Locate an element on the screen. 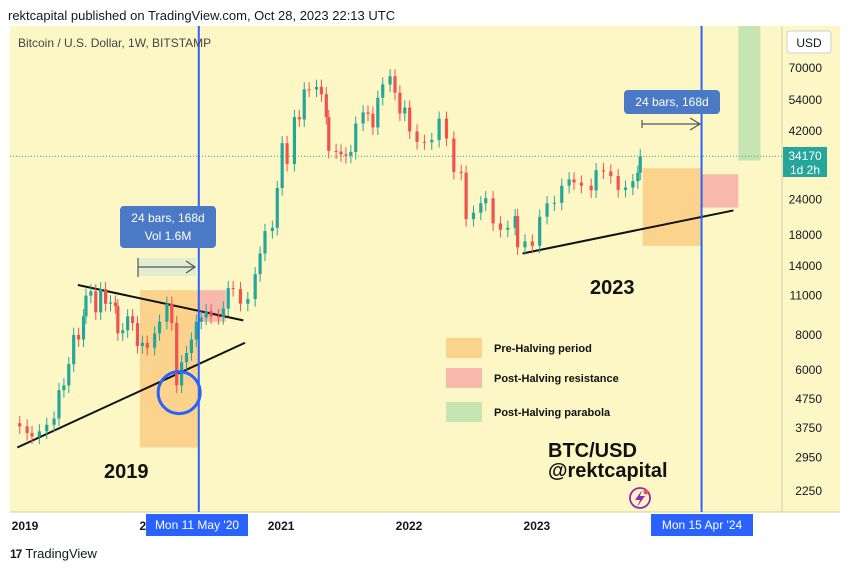 Image resolution: width=850 pixels, height=572 pixels. halving-date-label-2024: Mon 15 Apr '24 is located at coordinates (702, 525).